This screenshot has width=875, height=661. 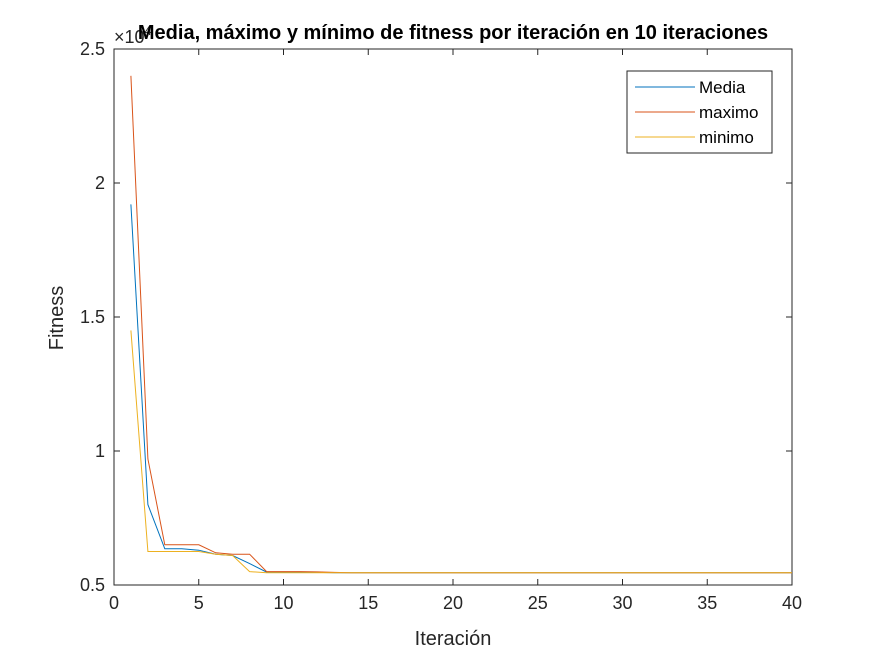 What do you see at coordinates (92, 585) in the screenshot?
I see `y-tick-label: 0.5` at bounding box center [92, 585].